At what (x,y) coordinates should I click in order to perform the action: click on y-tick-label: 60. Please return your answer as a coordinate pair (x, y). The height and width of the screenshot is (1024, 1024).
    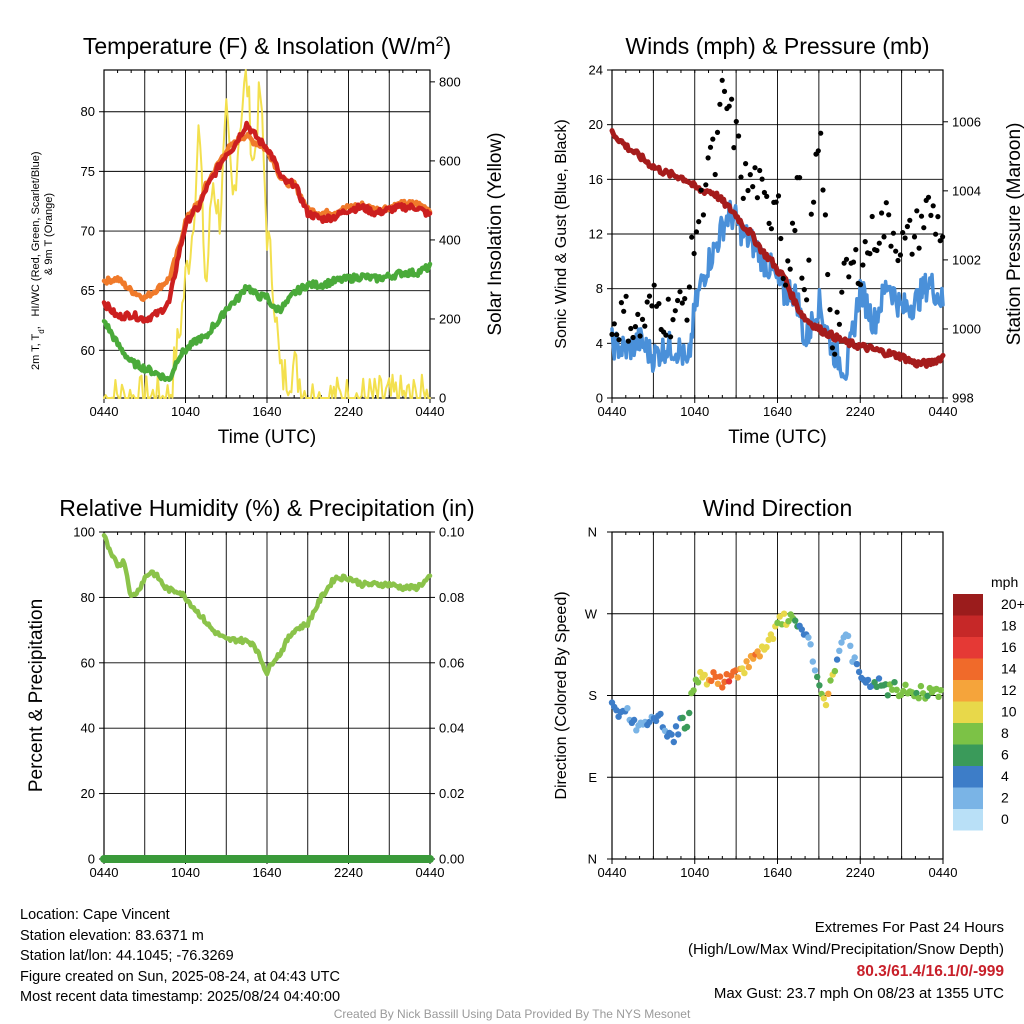
    Looking at the image, I should click on (88, 662).